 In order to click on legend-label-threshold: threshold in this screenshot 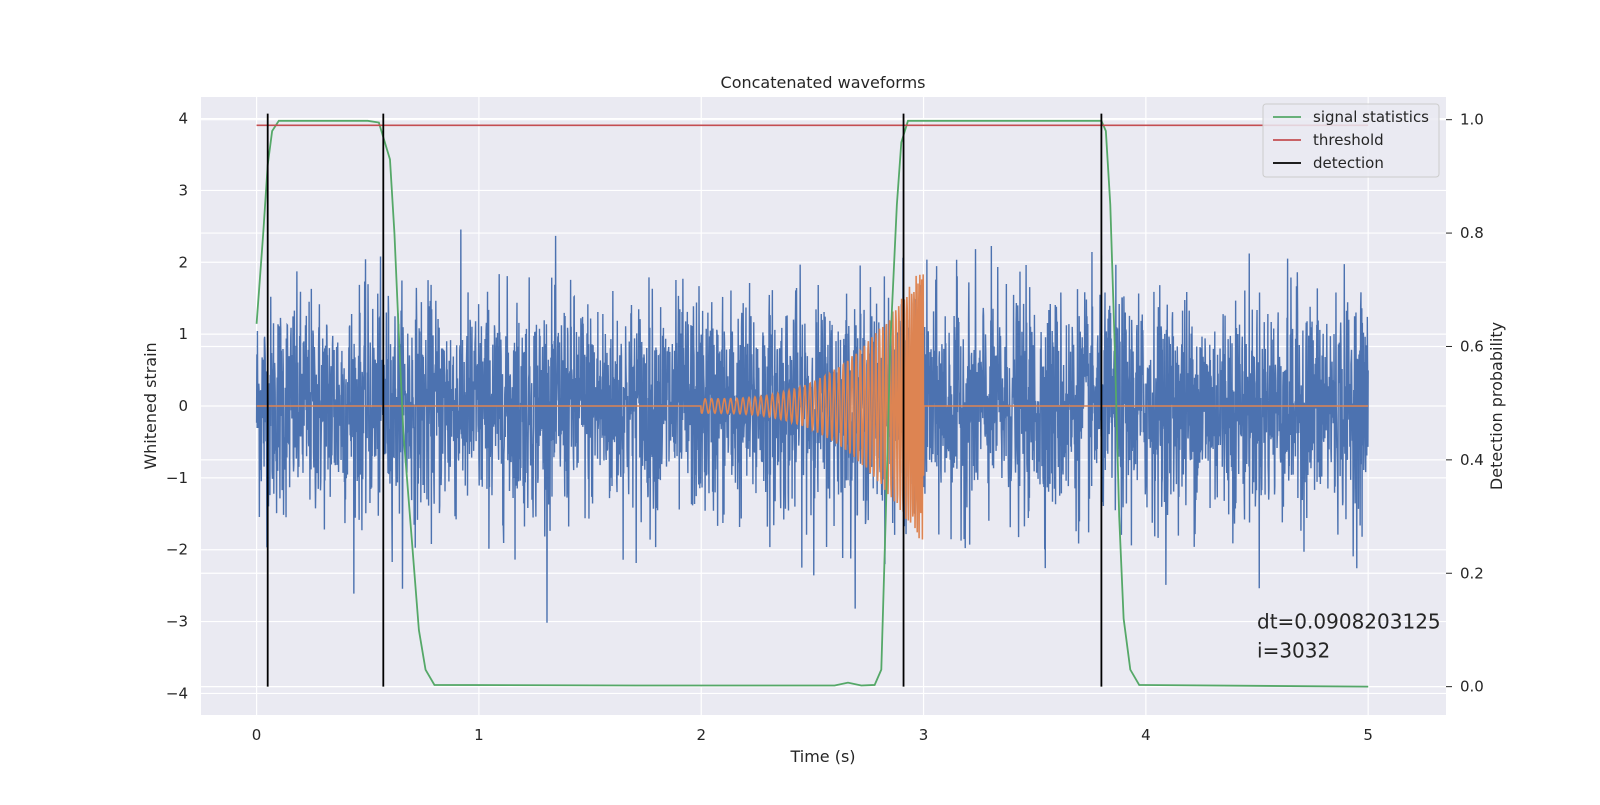, I will do `click(1348, 140)`.